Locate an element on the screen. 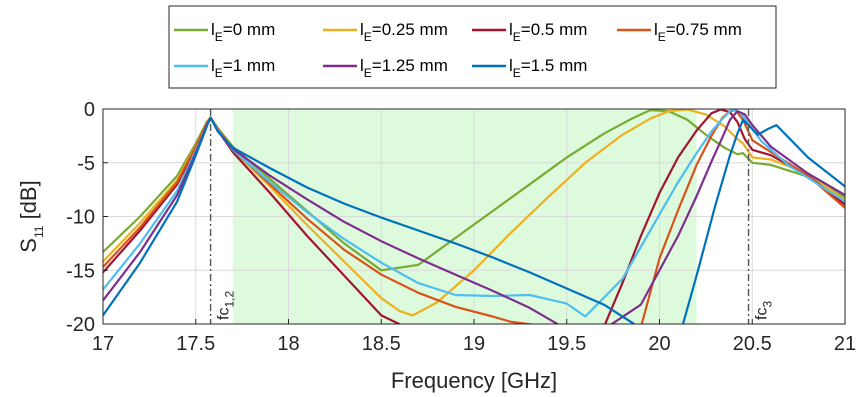 The height and width of the screenshot is (397, 858). x-tick-label: 19 is located at coordinates (474, 344).